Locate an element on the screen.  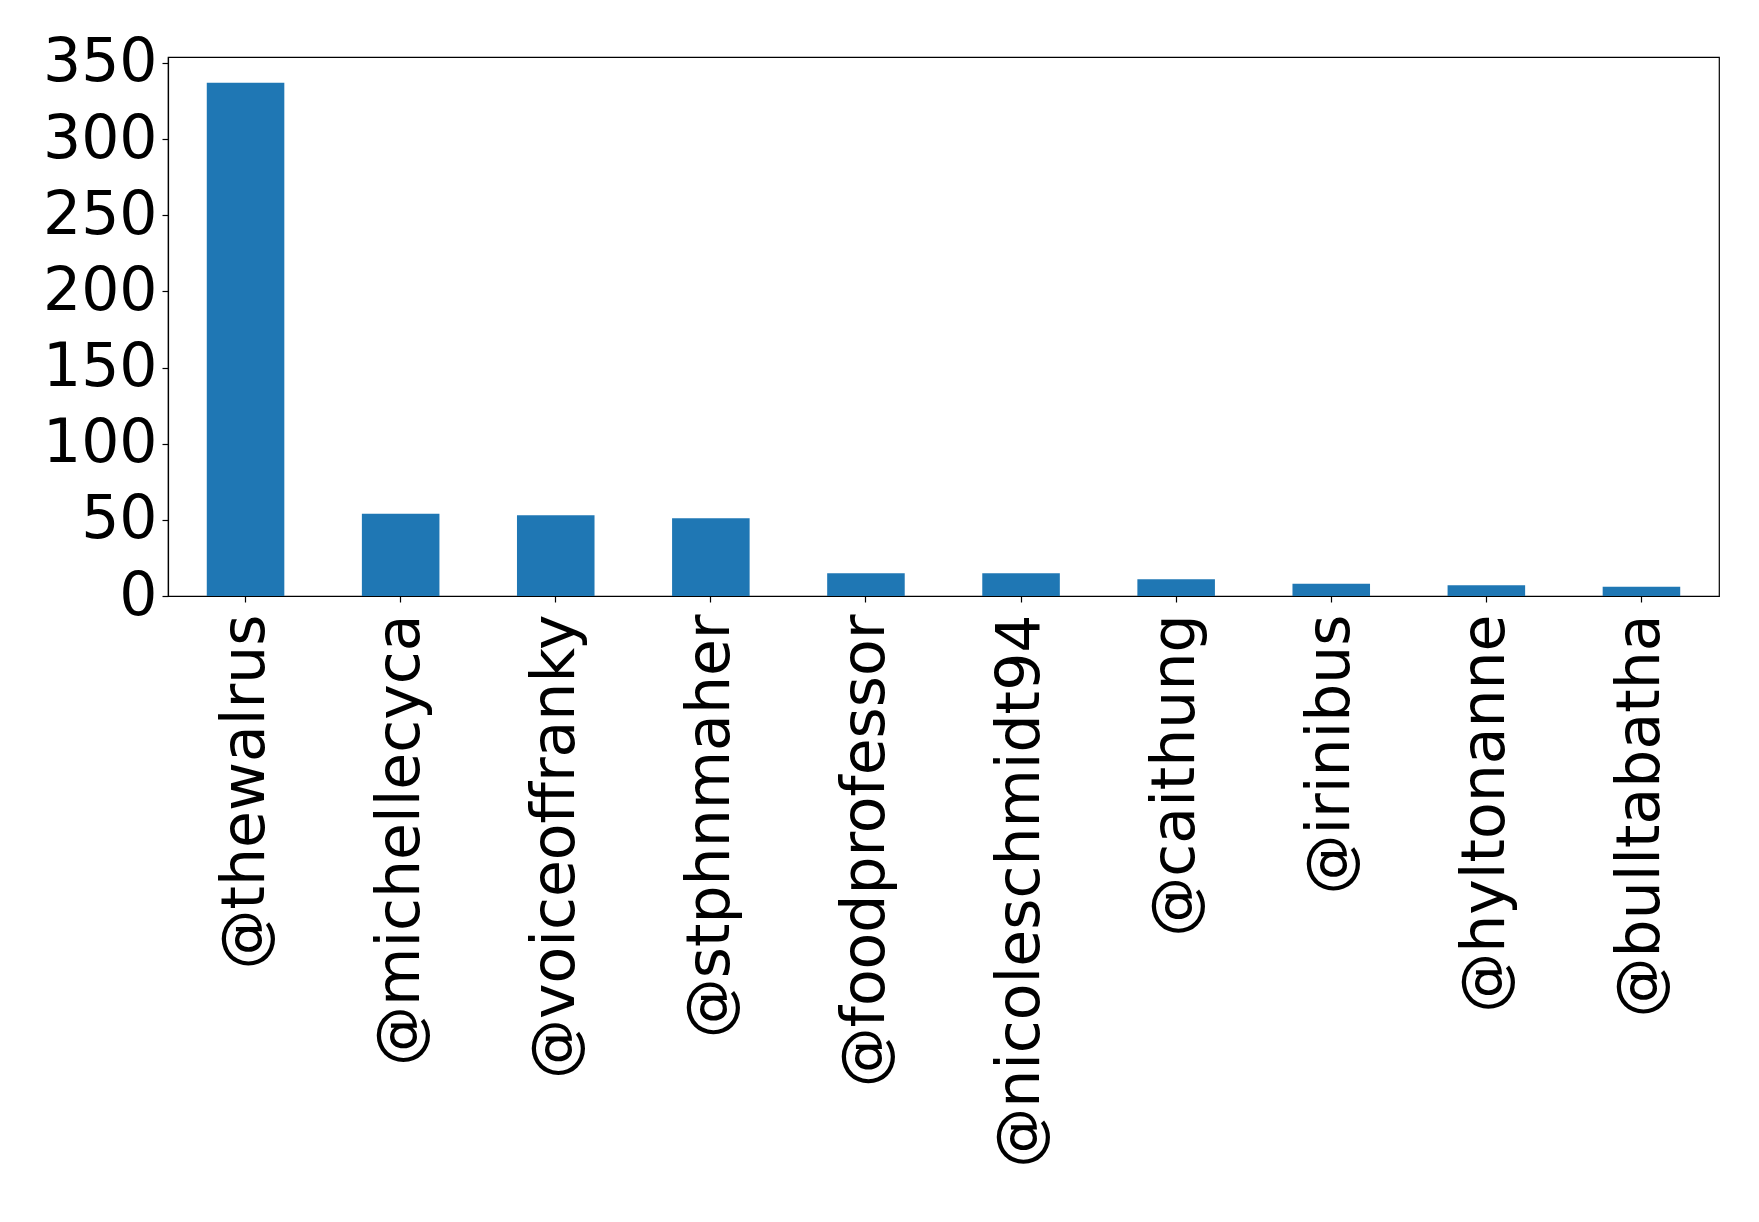
x-tick-label: @michellecyca is located at coordinates (397, 840).